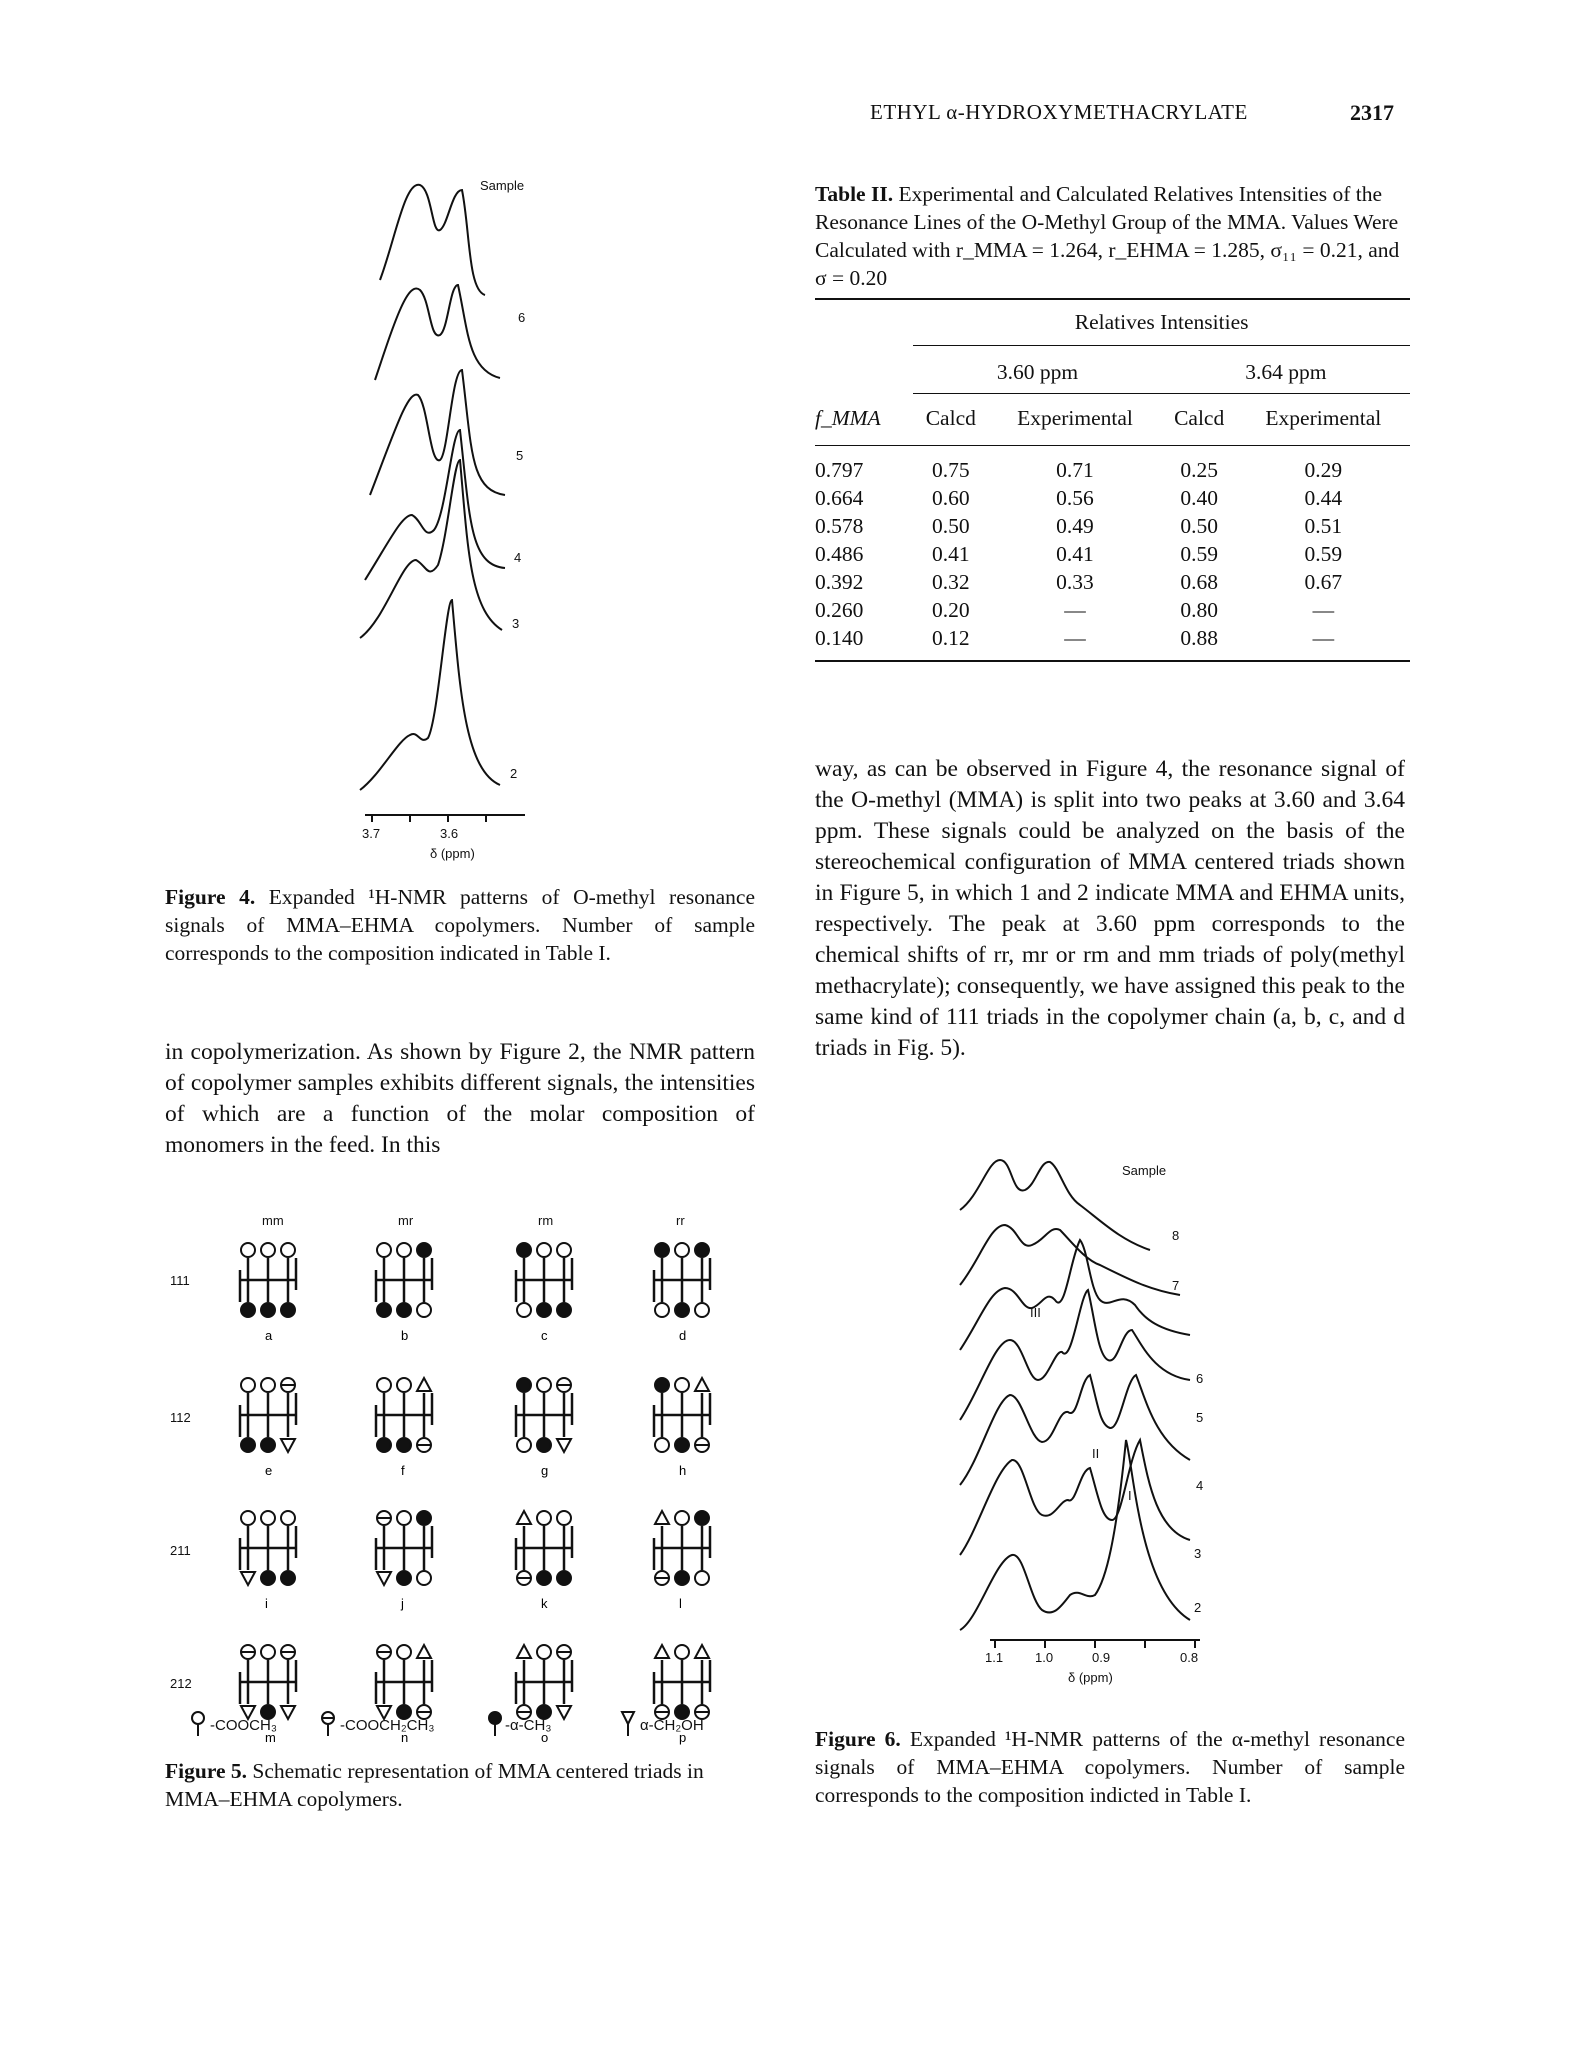 This screenshot has height=2048, width=1582. I want to click on fig5-legend-cooch3: -COOCH₃, so click(243, 1725).